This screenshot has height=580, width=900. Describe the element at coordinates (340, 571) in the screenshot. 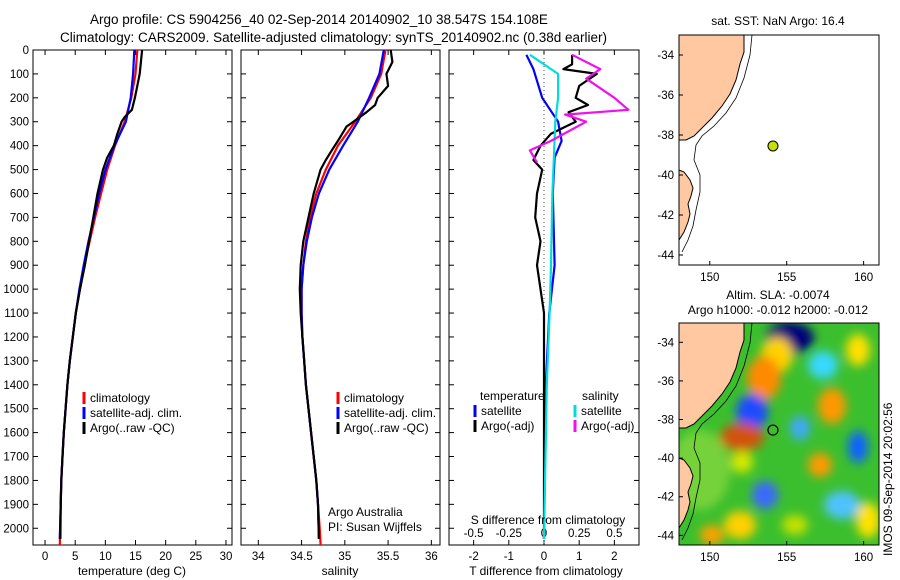

I see `salinity-xlabel: salinity` at that location.